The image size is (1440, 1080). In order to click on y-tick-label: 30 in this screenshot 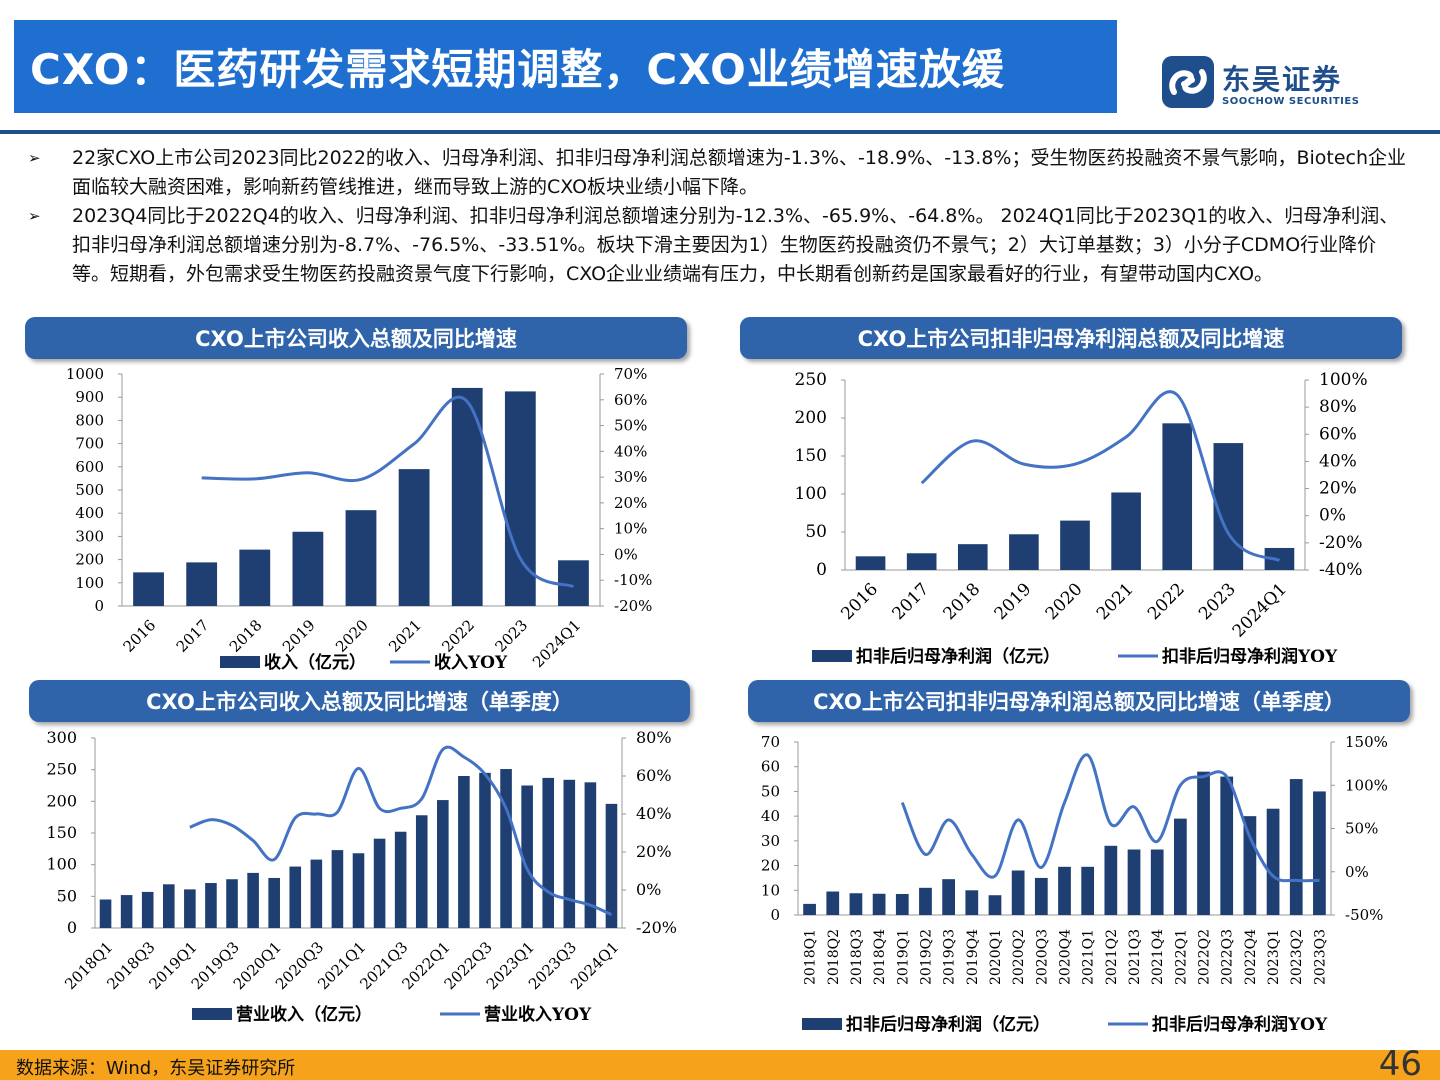, I will do `click(770, 841)`.